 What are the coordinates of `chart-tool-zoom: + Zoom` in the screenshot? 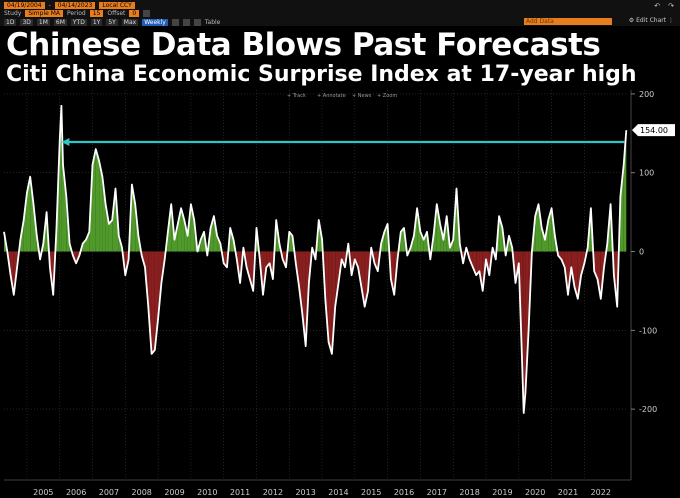 It's located at (387, 96).